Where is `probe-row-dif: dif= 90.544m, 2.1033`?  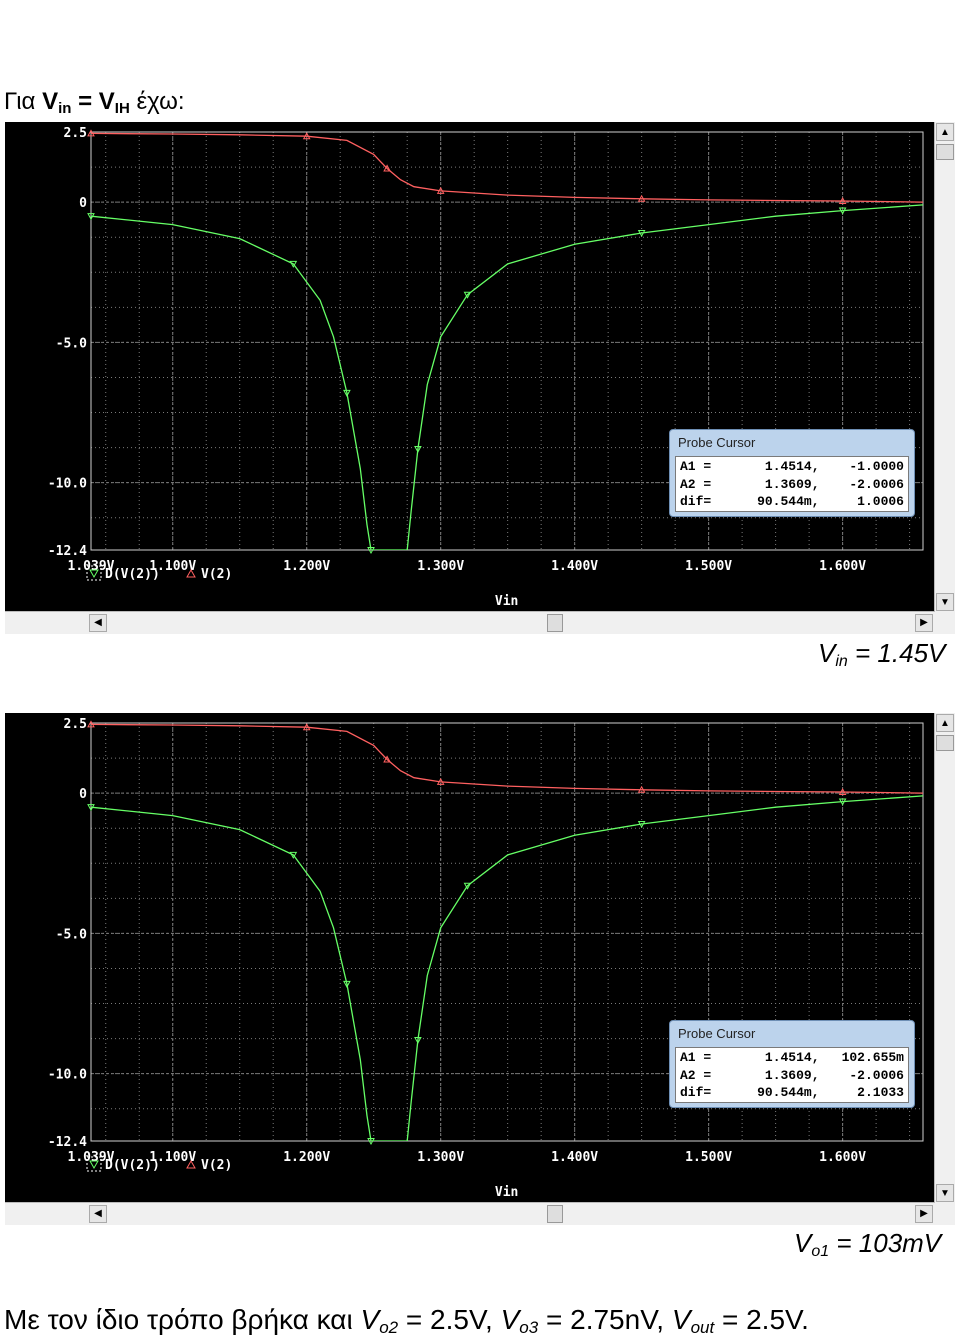
probe-row-dif: dif= 90.544m, 2.1033 is located at coordinates (792, 1093).